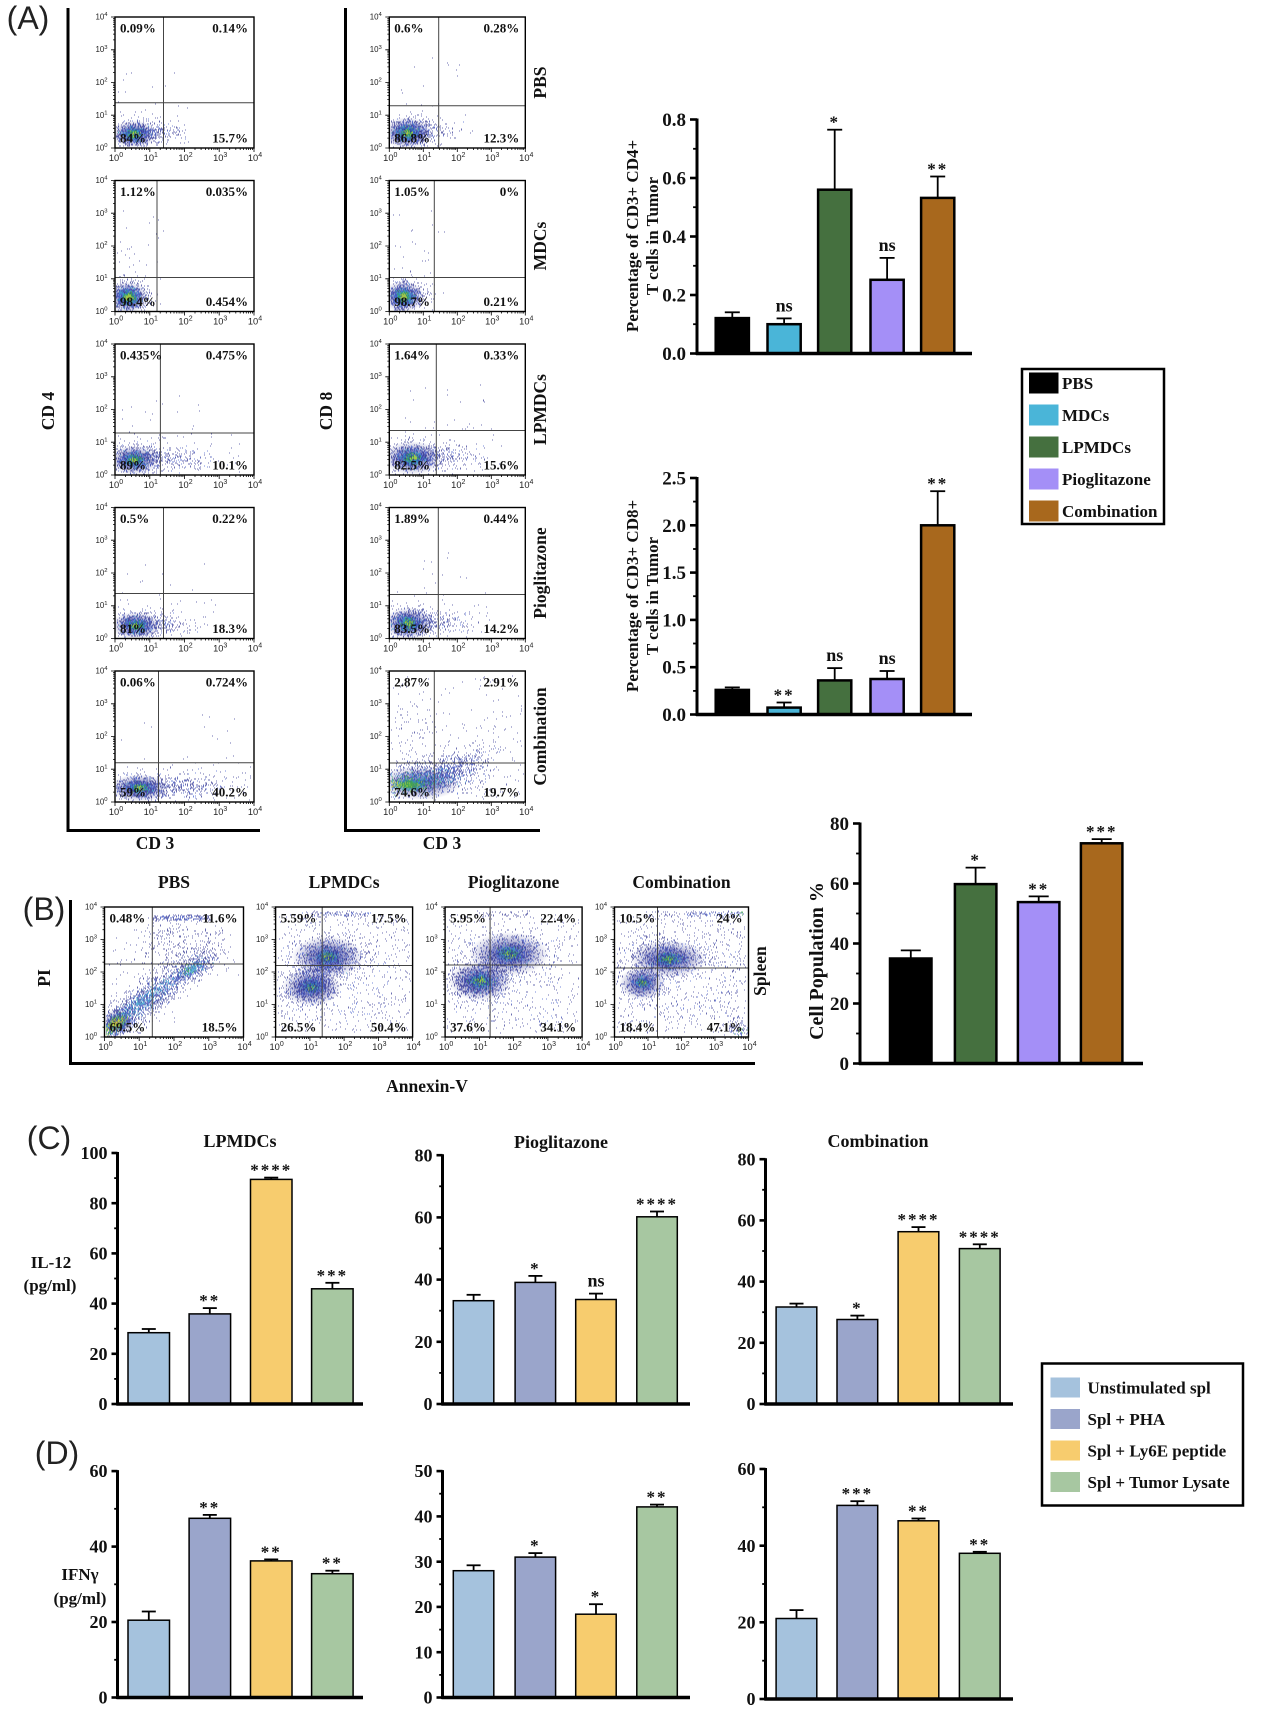 The image size is (1262, 1728). What do you see at coordinates (502, 792) in the screenshot?
I see `svg-text: 19.7%` at bounding box center [502, 792].